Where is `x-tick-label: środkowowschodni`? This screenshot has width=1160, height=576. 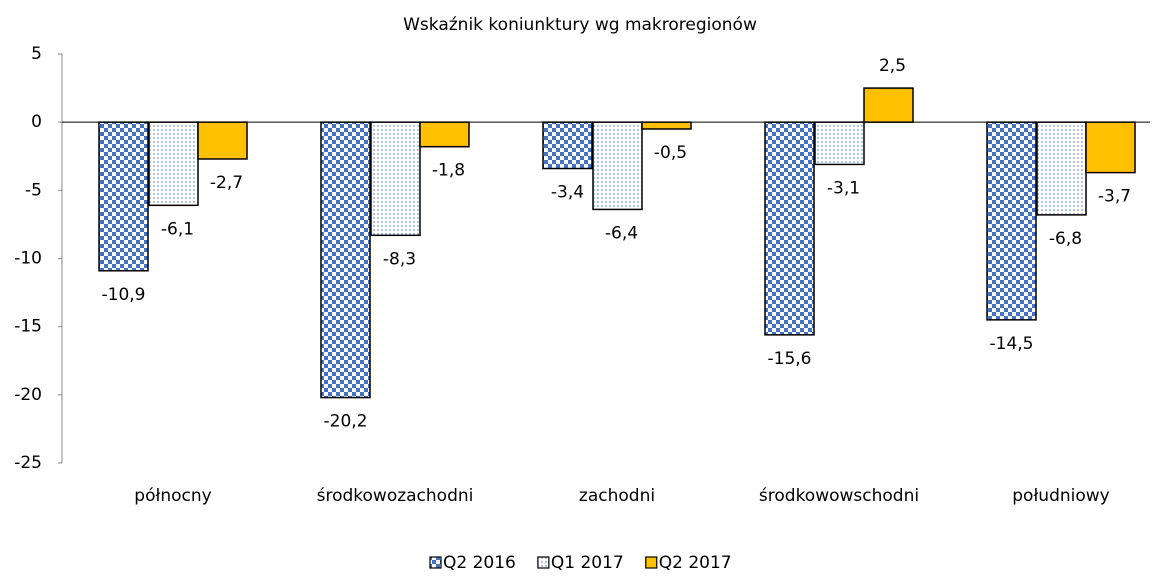
x-tick-label: środkowowschodni is located at coordinates (839, 496).